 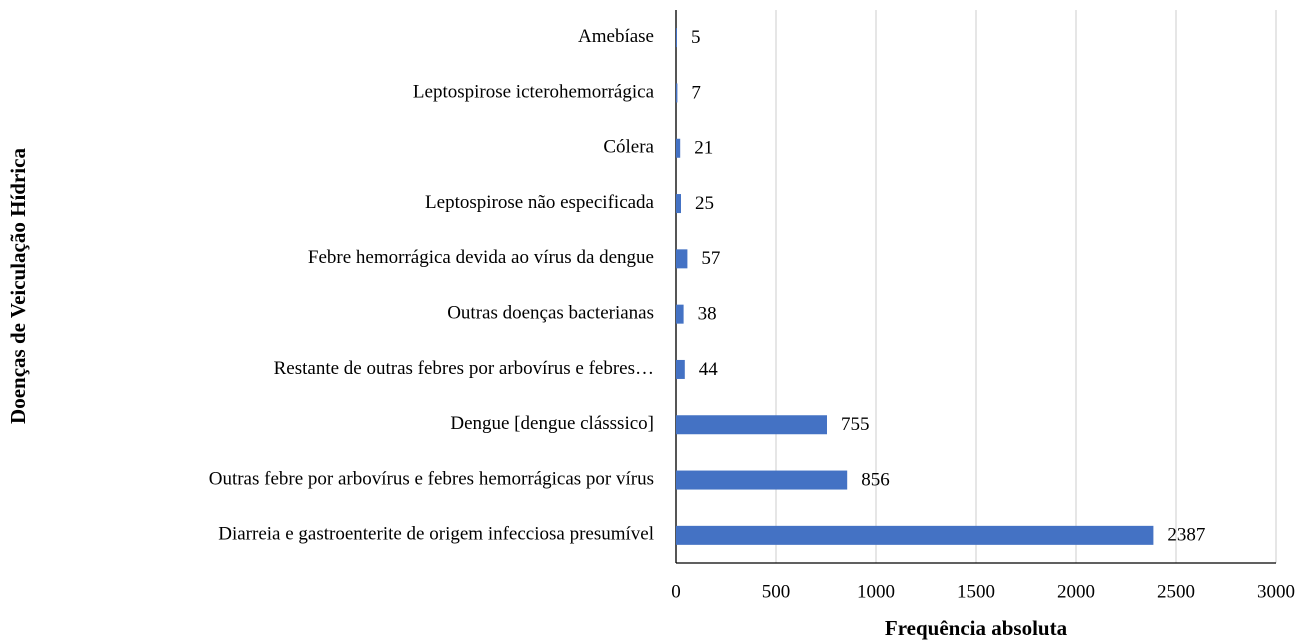 I want to click on y-tick-label: Cólera, so click(x=628, y=147).